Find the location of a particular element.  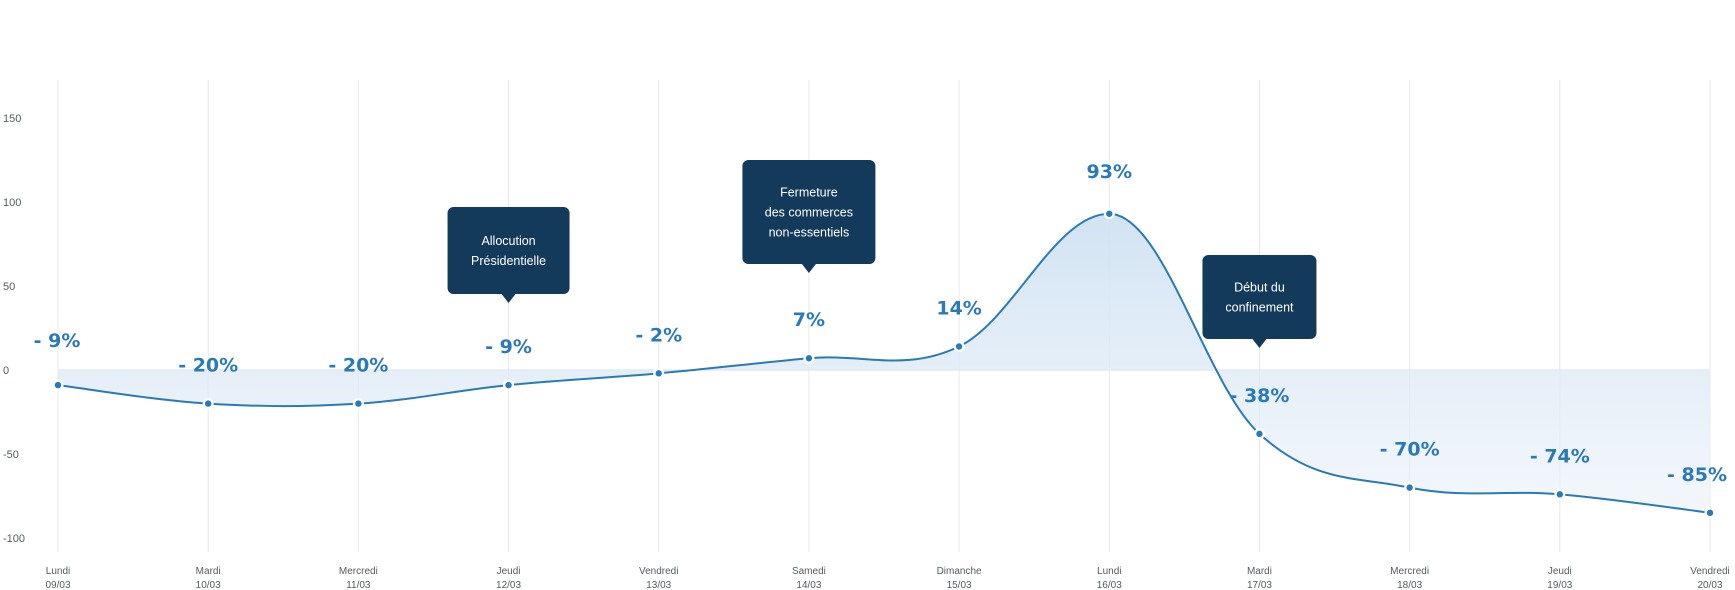

y-axis-ticks: 150 100 50 0 -50 -100 is located at coordinates (14, 329).